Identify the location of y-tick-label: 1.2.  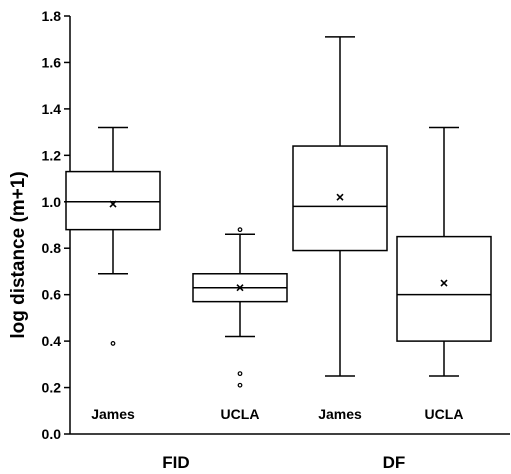
(52, 155).